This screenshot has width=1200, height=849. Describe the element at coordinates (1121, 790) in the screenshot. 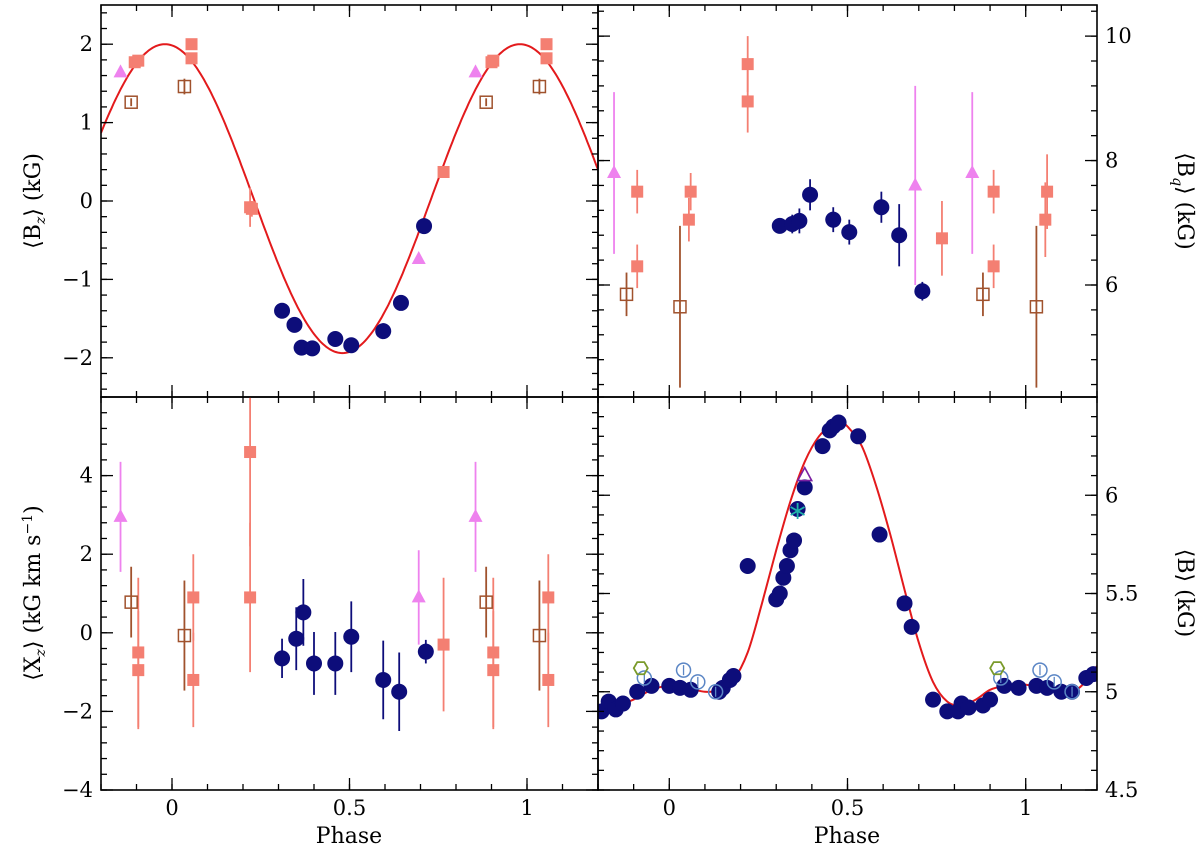

I see `y-tick-label: 4.5` at that location.